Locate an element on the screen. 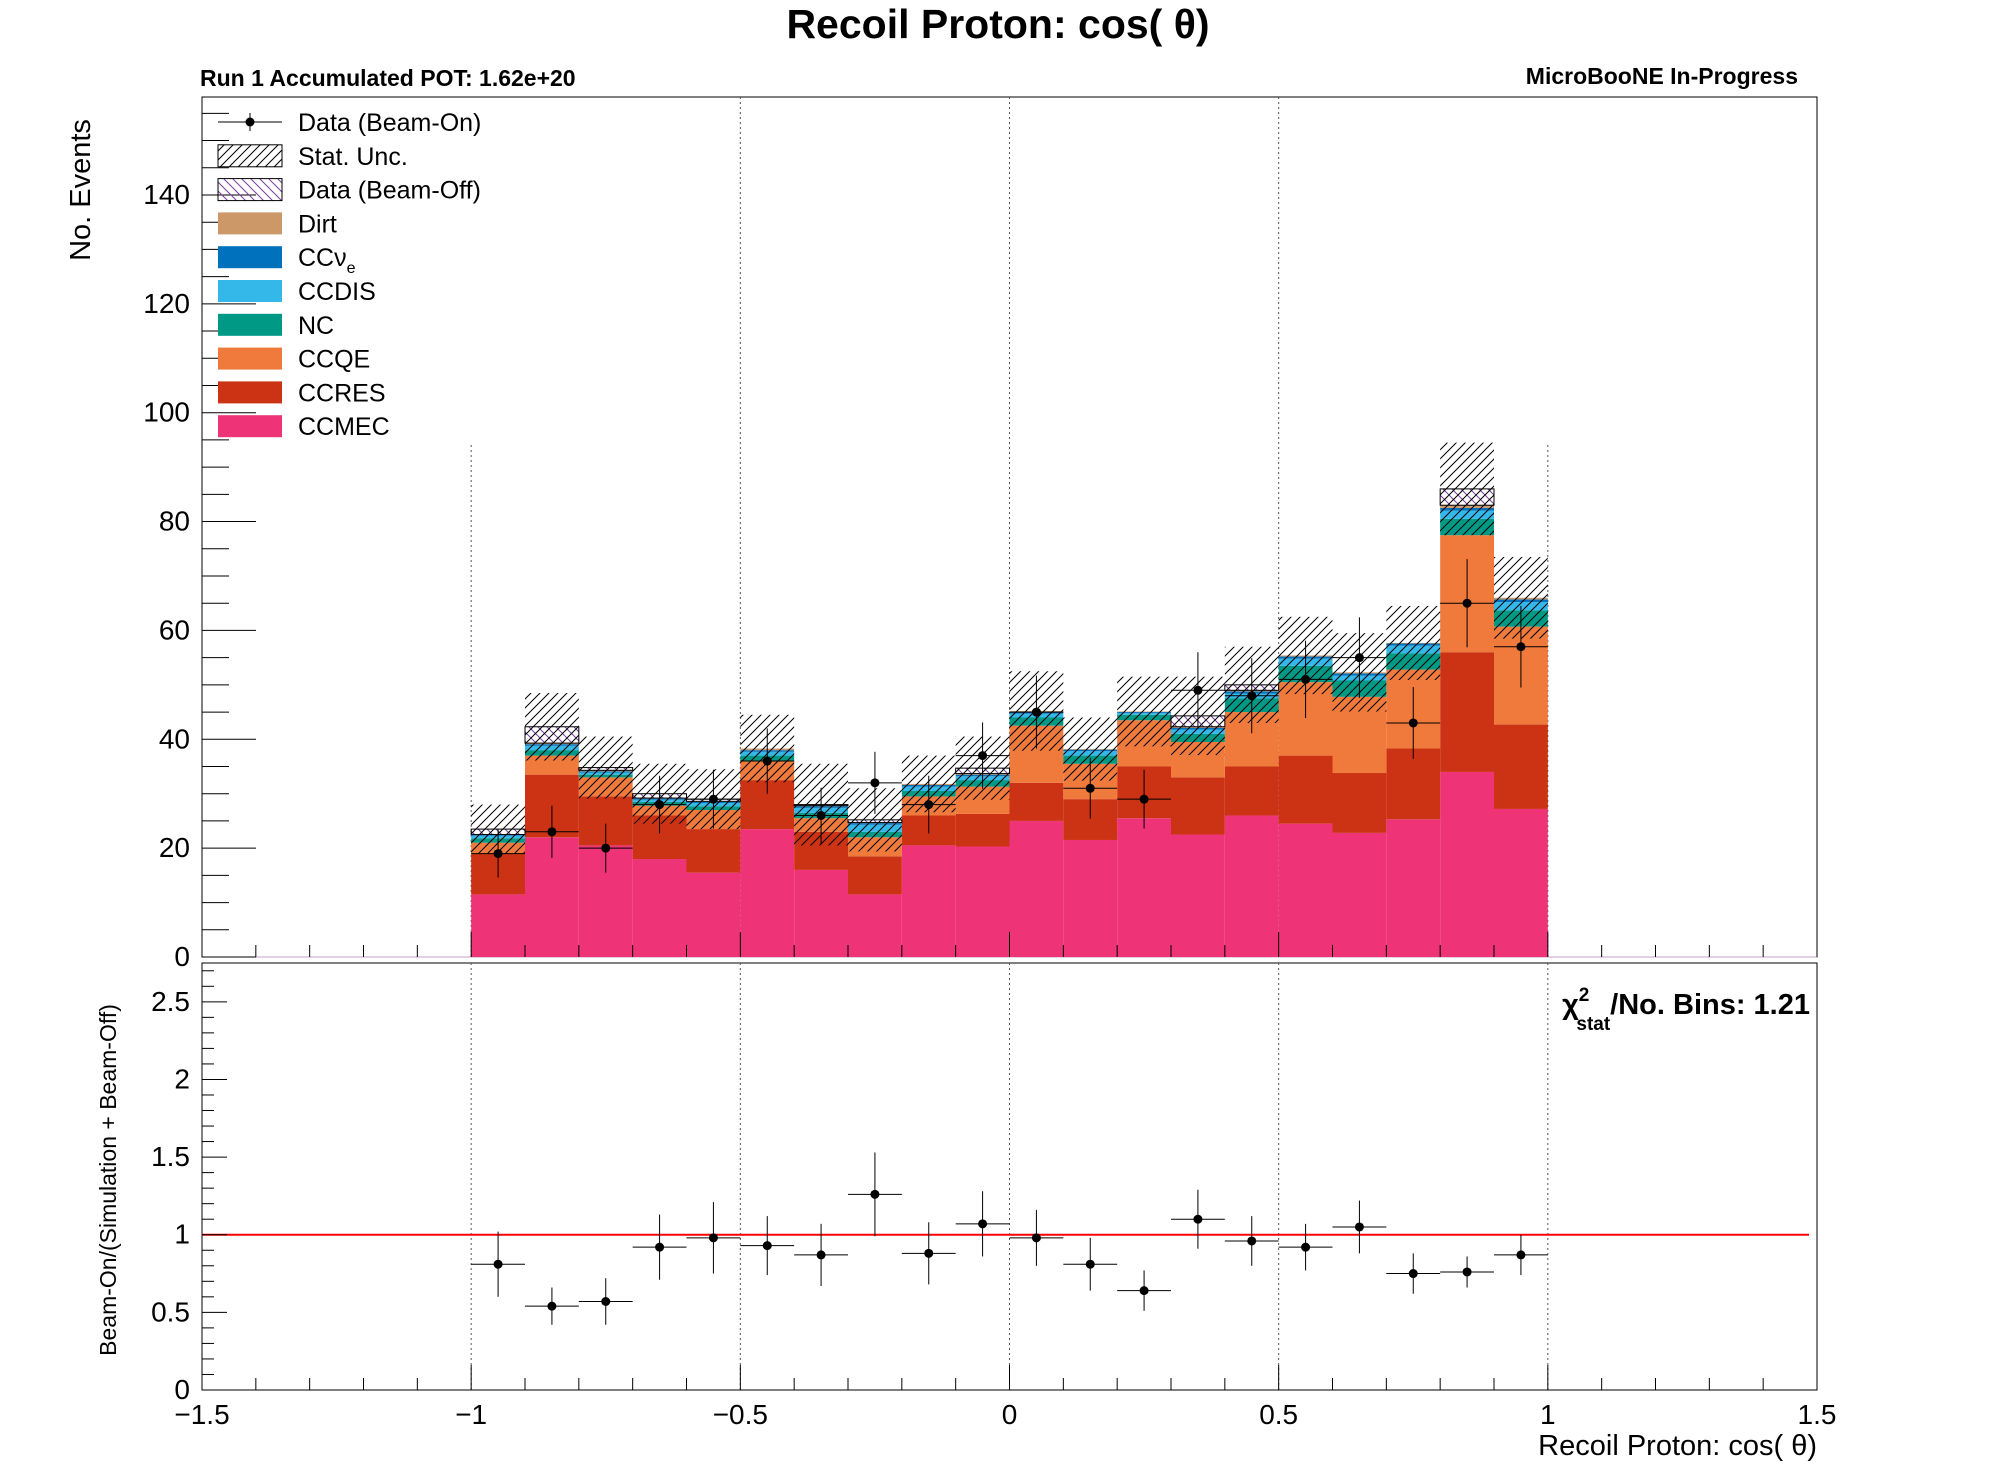  legend-label: NC is located at coordinates (316, 326).